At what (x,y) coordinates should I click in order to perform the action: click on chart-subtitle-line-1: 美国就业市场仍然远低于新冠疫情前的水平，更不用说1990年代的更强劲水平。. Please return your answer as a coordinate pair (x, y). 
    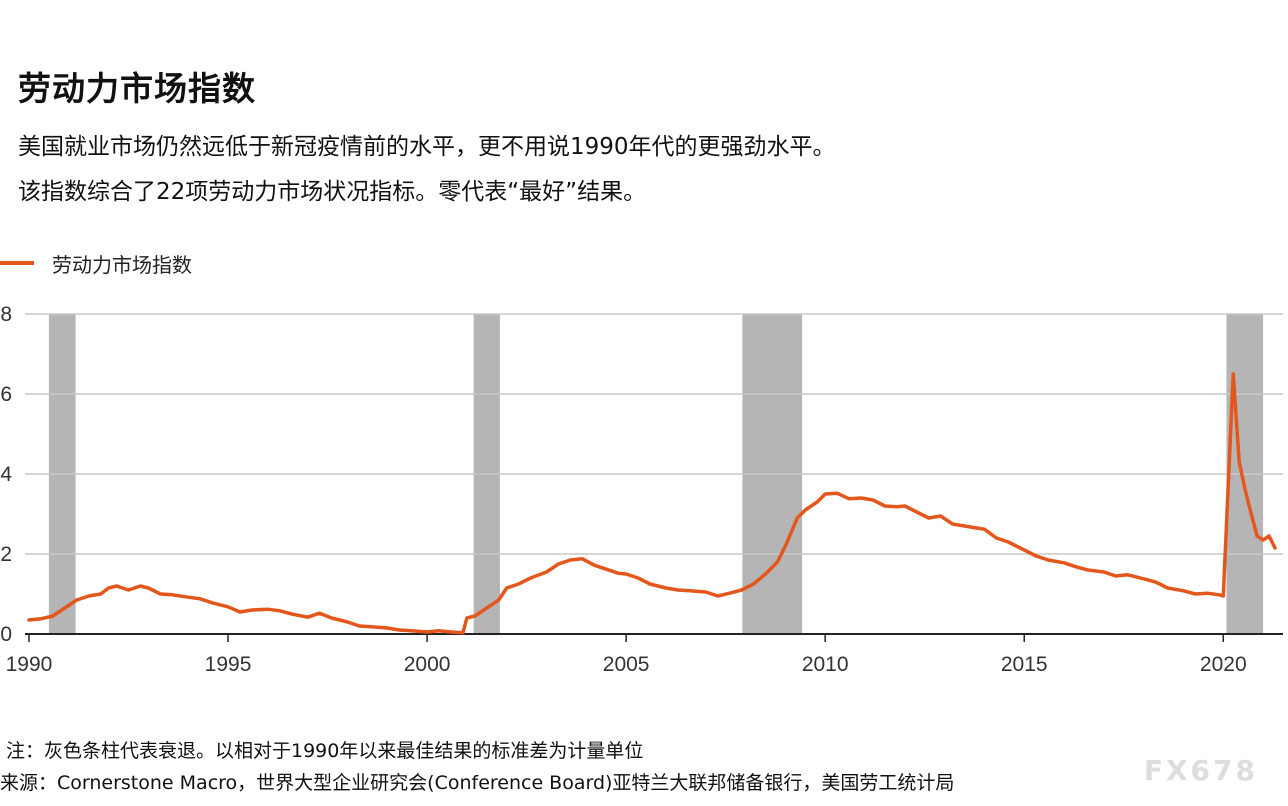
    Looking at the image, I should click on (427, 147).